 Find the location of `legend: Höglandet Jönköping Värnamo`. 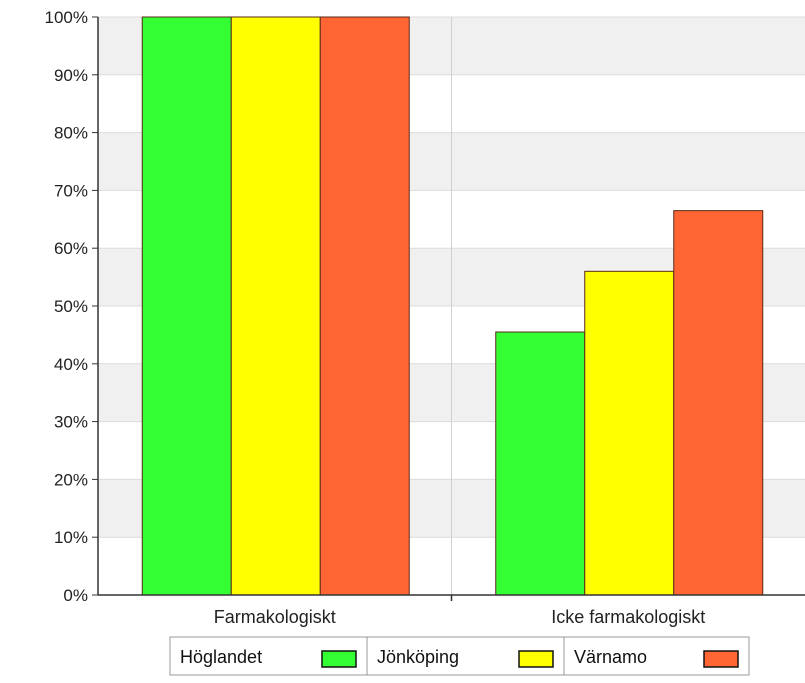

legend: Höglandet Jönköping Värnamo is located at coordinates (459, 656).